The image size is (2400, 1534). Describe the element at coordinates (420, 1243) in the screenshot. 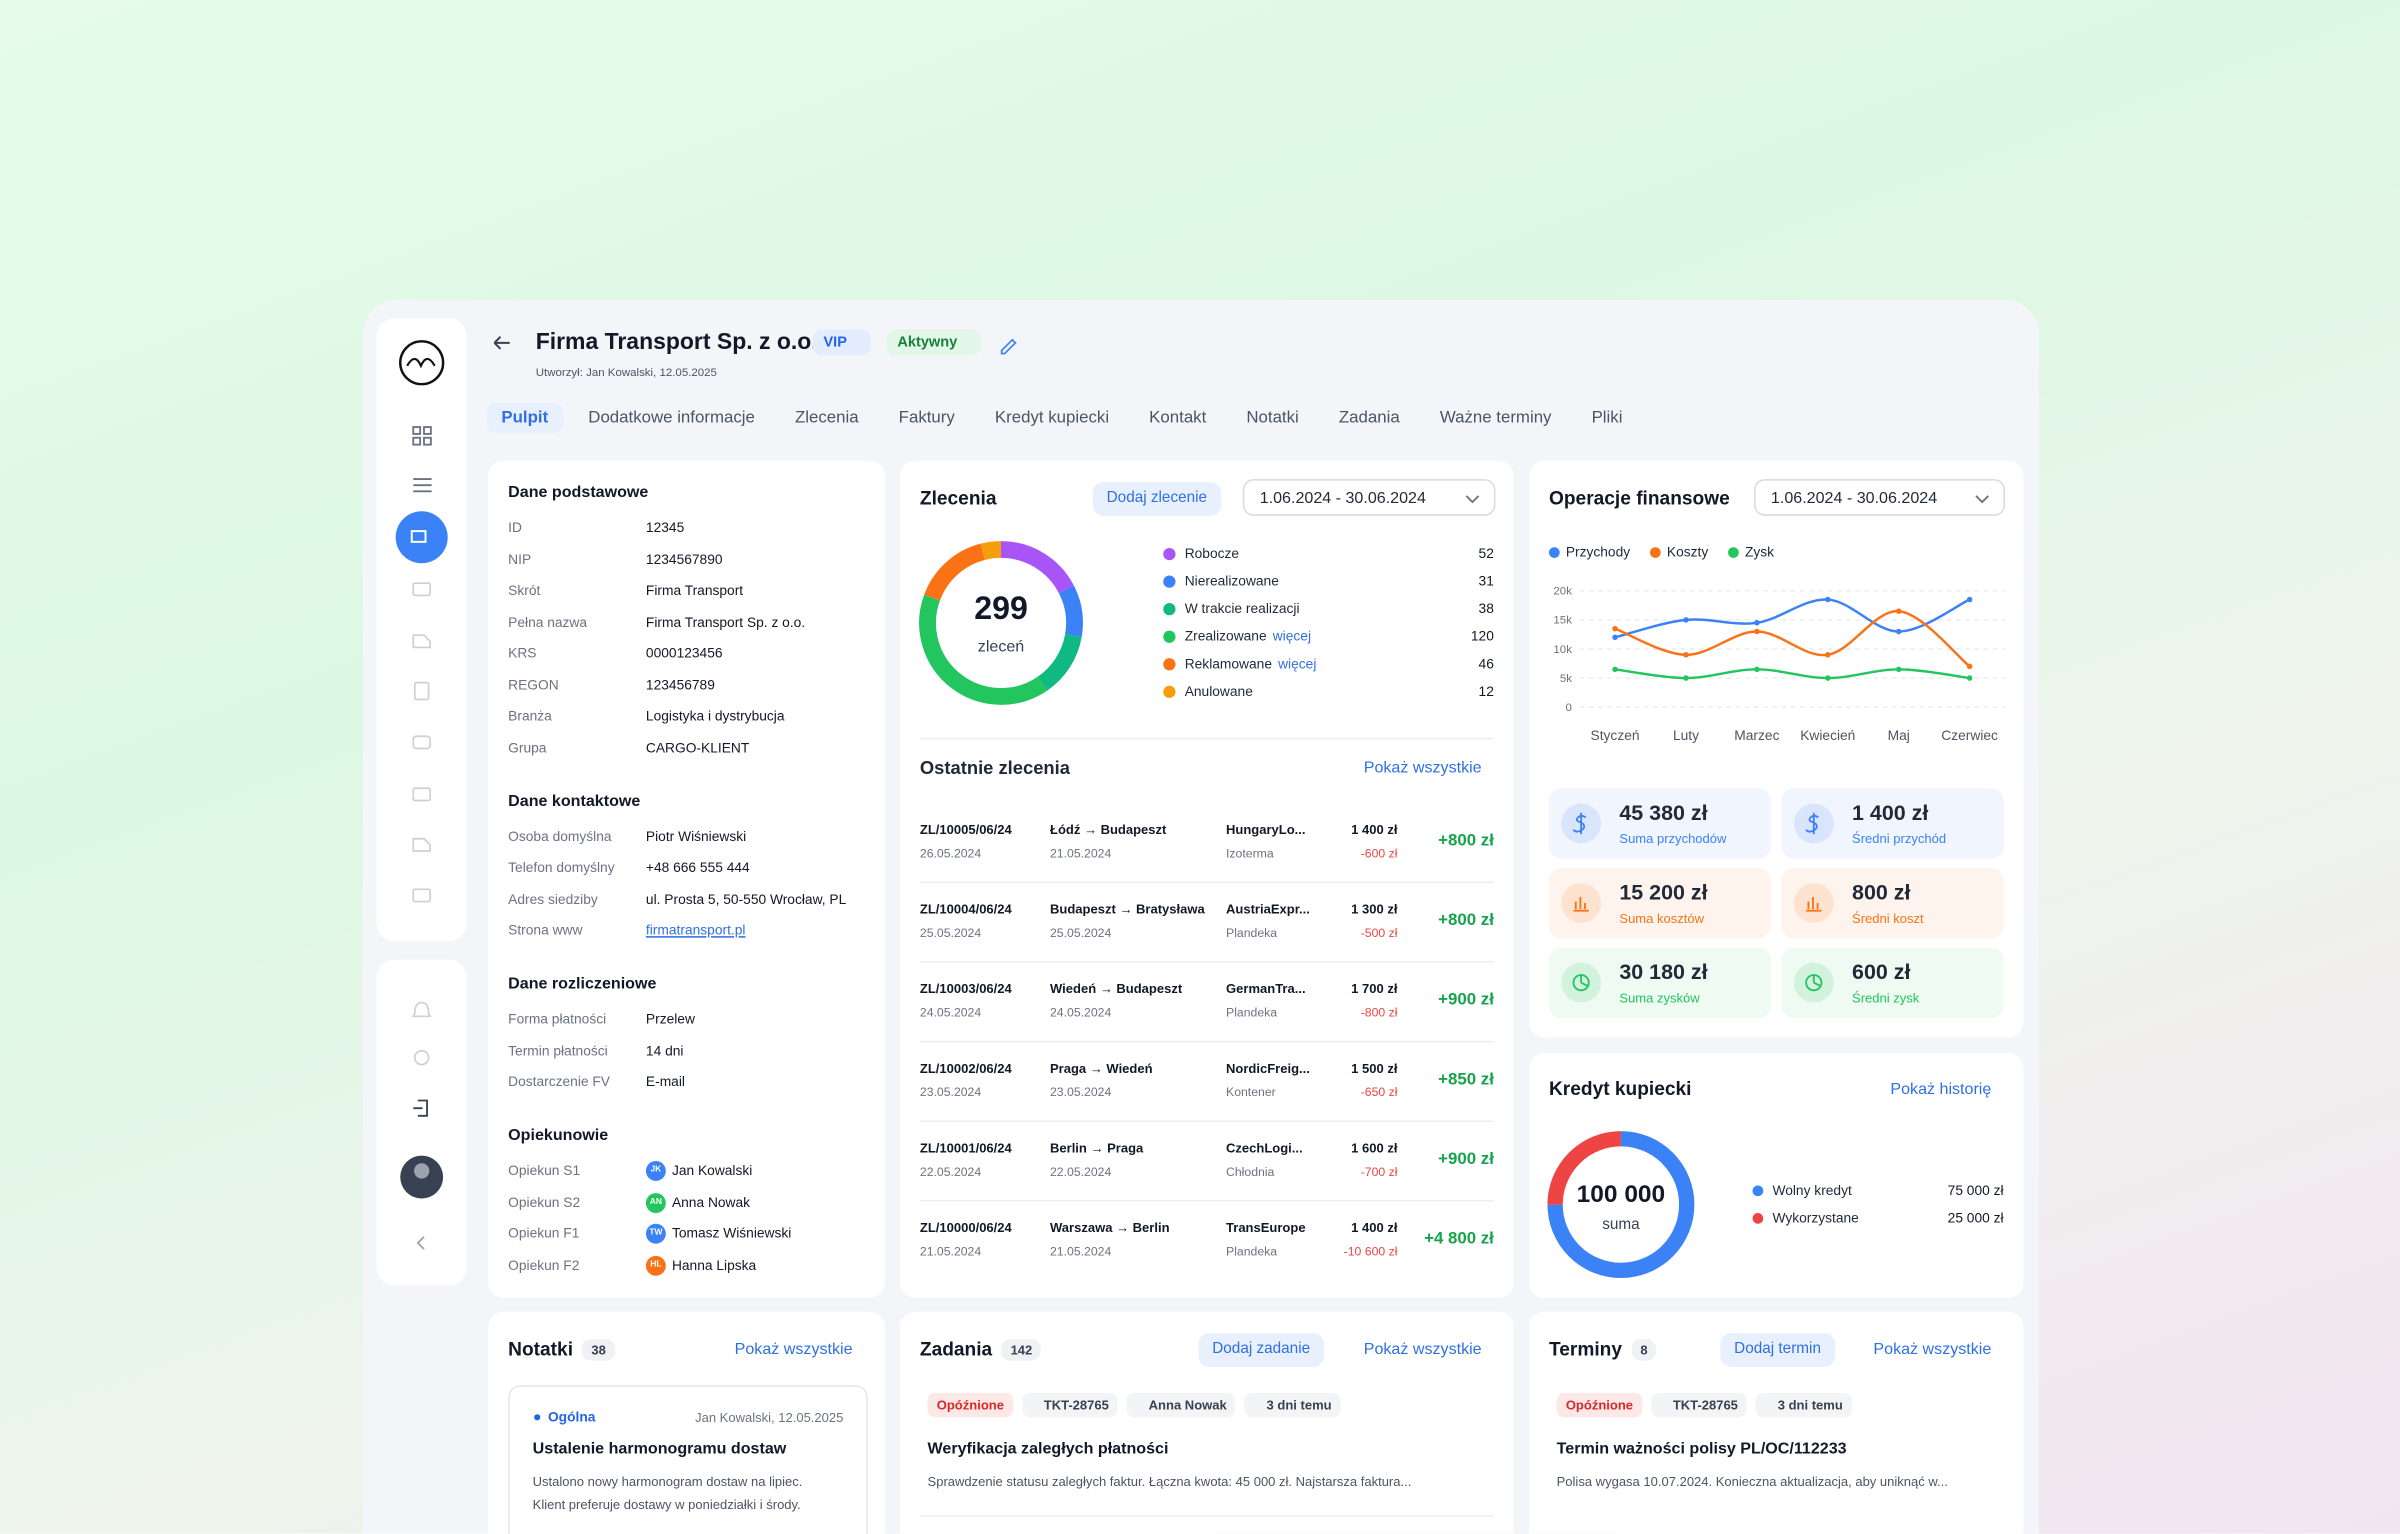

I see `collapse` at that location.